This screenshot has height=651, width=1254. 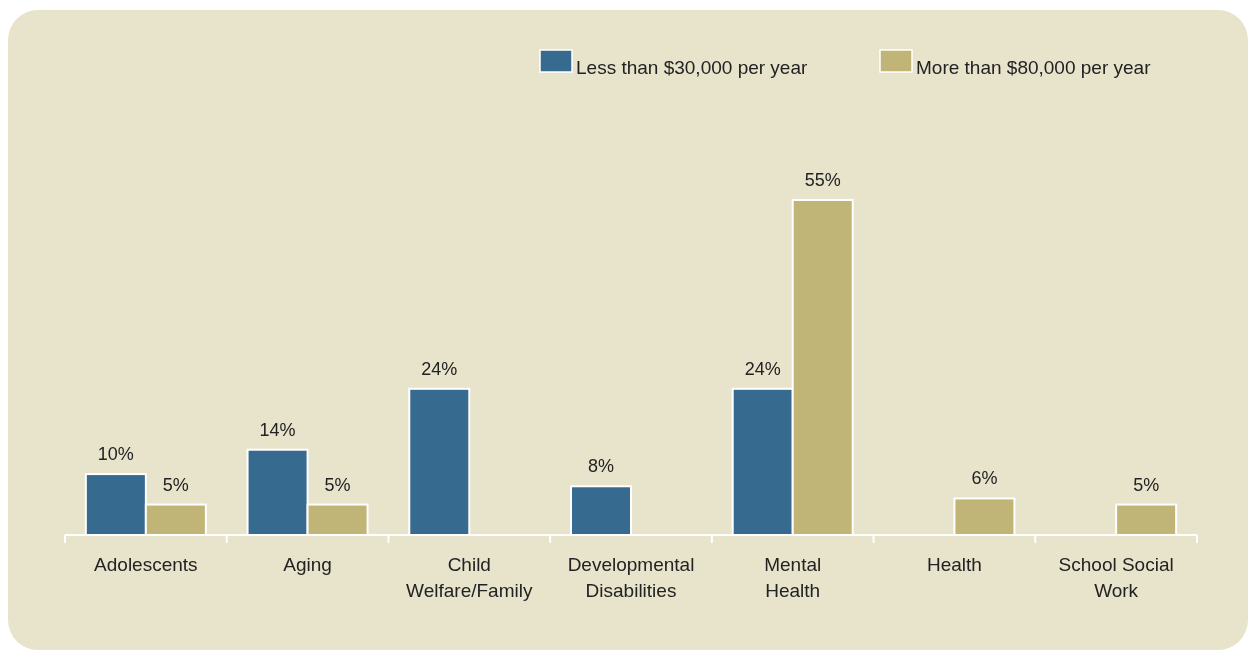 What do you see at coordinates (954, 564) in the screenshot?
I see `x-tick-label: Health` at bounding box center [954, 564].